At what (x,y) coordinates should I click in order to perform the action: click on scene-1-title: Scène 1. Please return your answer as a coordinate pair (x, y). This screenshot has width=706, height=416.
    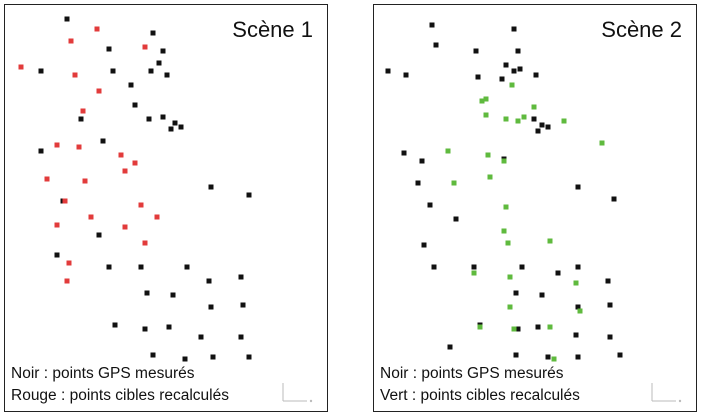
    Looking at the image, I should click on (272, 29).